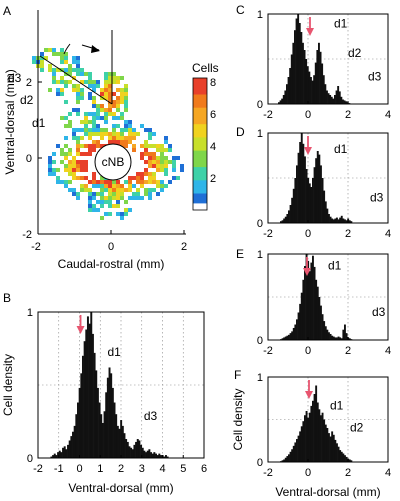 The height and width of the screenshot is (501, 400). What do you see at coordinates (213, 179) in the screenshot?
I see `cb-tick-2: 2` at bounding box center [213, 179].